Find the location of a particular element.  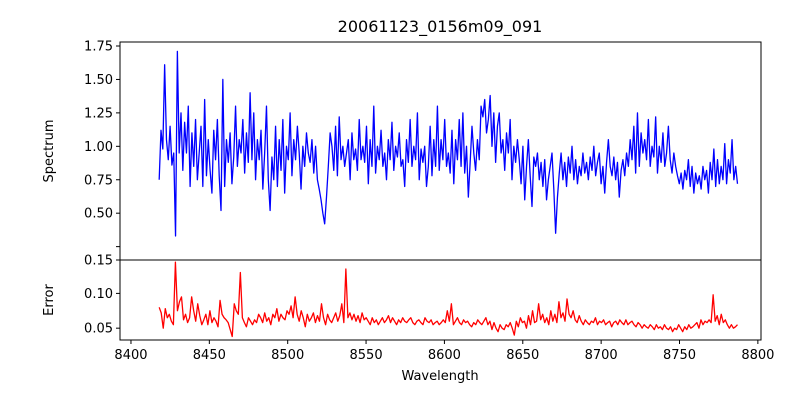

spectrum-y-ticks: 0.15 0.50 0.75 1.00 1.25 1.50 1.75 is located at coordinates (102, 154).